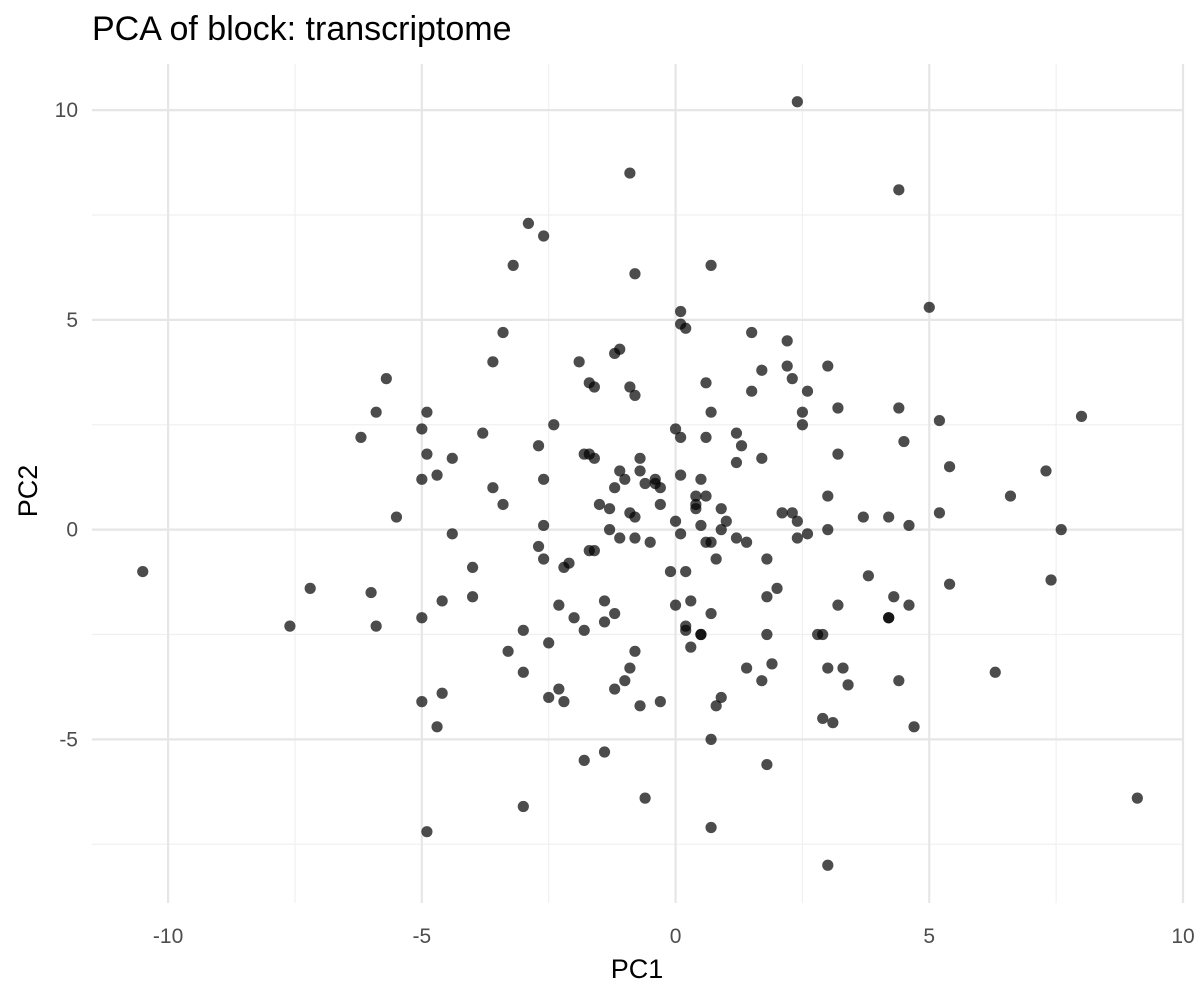  What do you see at coordinates (66, 110) in the screenshot?
I see `y-tick-label: 10` at bounding box center [66, 110].